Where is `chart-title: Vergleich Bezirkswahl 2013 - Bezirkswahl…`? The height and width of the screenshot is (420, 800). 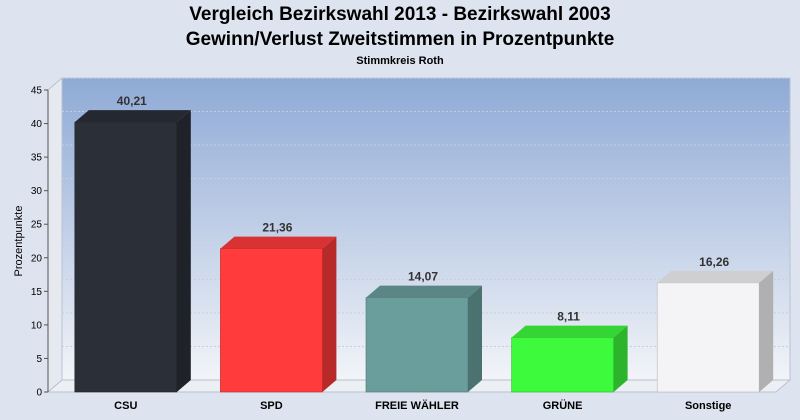
chart-title: Vergleich Bezirkswahl 2013 - Bezirkswahl… is located at coordinates (400, 14).